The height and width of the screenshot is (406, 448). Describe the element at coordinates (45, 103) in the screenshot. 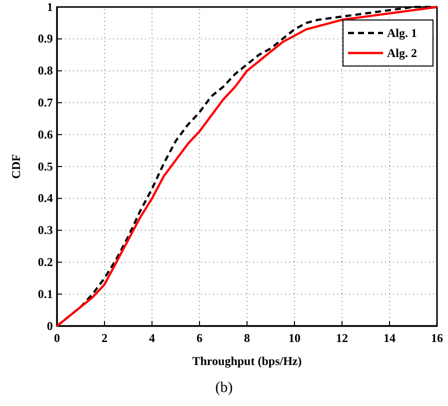

I see `y-tick-label: 0.7` at that location.